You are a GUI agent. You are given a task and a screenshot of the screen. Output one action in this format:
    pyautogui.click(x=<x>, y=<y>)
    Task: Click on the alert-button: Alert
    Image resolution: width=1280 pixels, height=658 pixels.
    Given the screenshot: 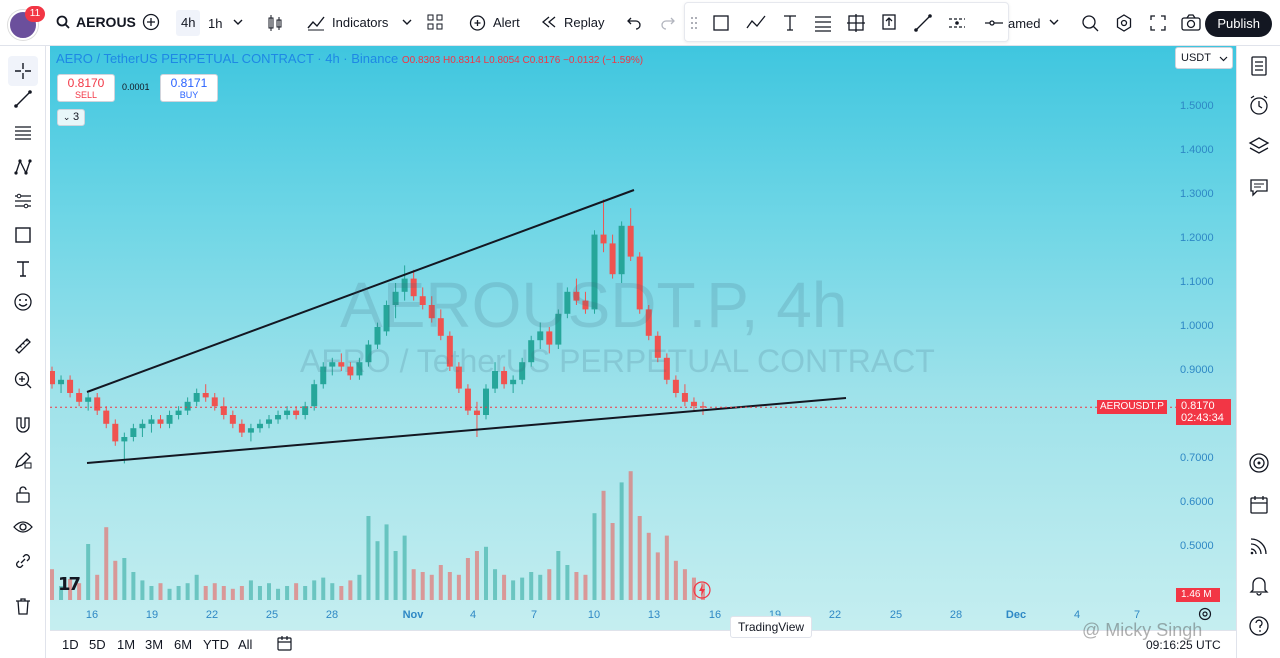 What is the action you would take?
    pyautogui.click(x=494, y=22)
    